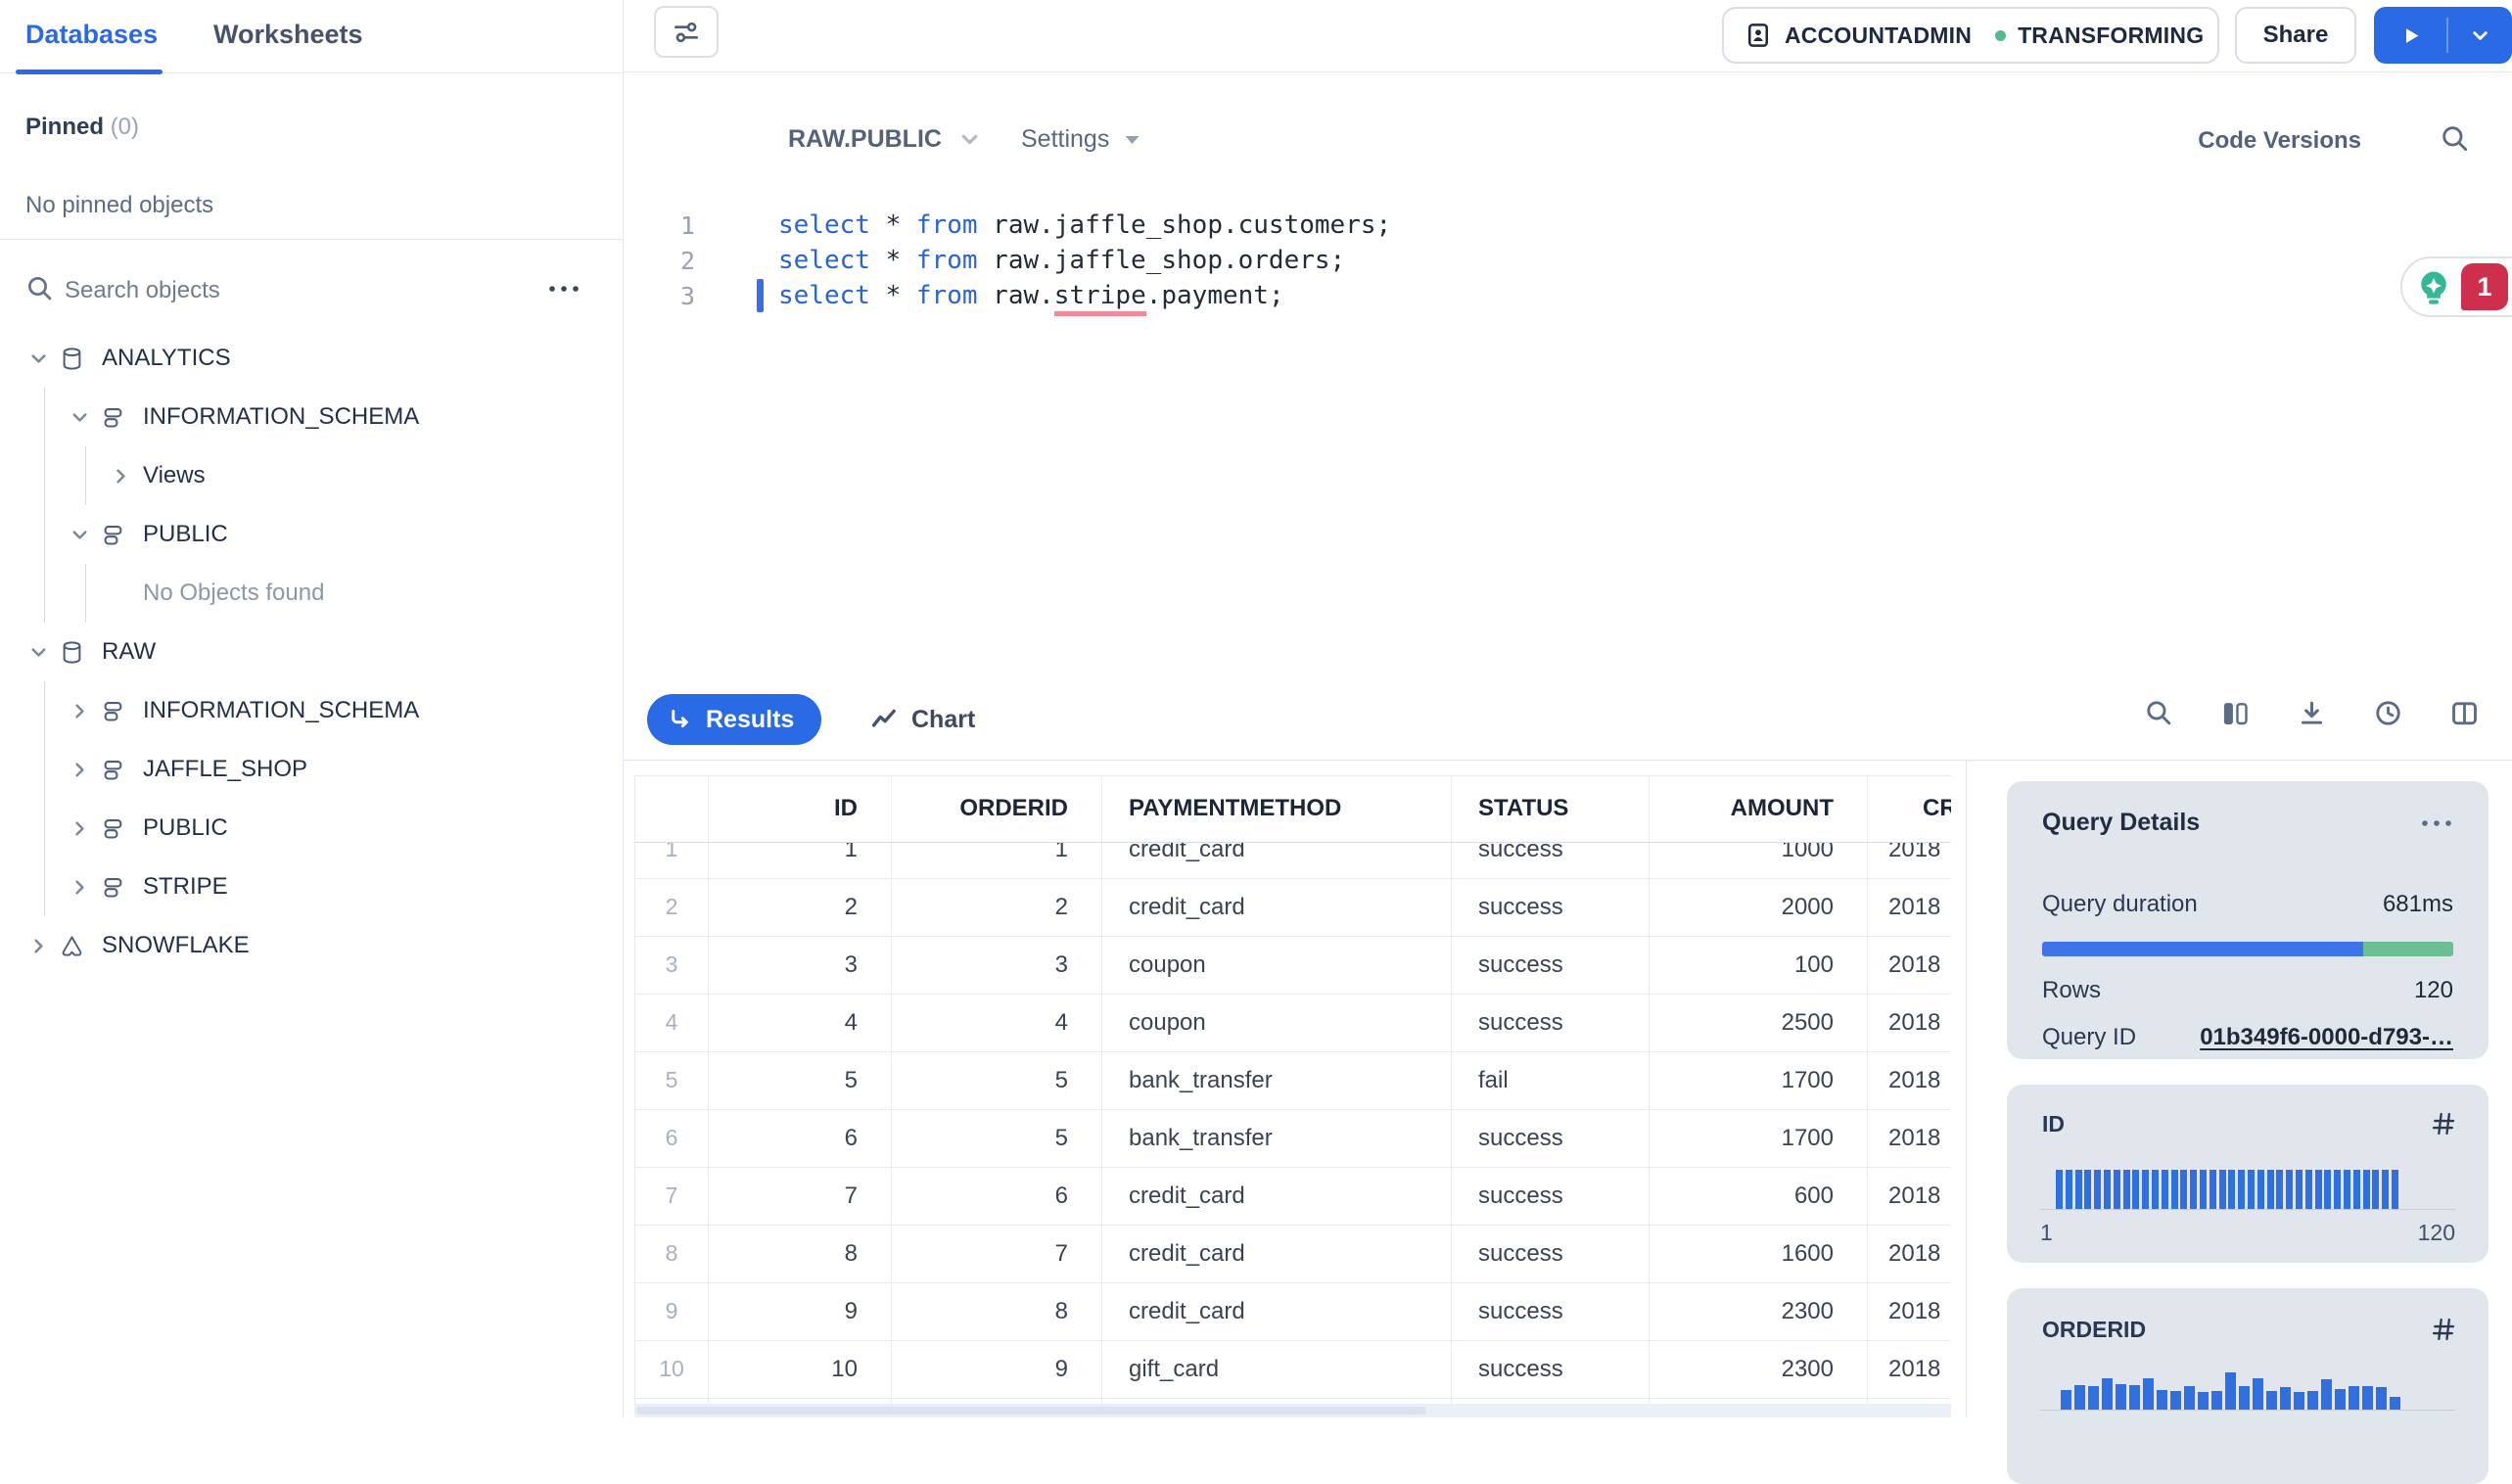 This screenshot has width=2512, height=1484. Describe the element at coordinates (734, 719) in the screenshot. I see `tab-results: Results` at that location.